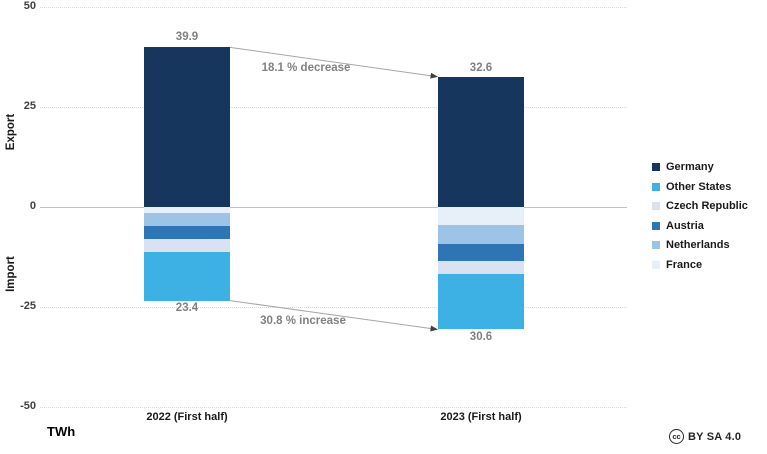 This screenshot has width=767, height=454. What do you see at coordinates (187, 210) in the screenshot?
I see `bar-2022-france` at bounding box center [187, 210].